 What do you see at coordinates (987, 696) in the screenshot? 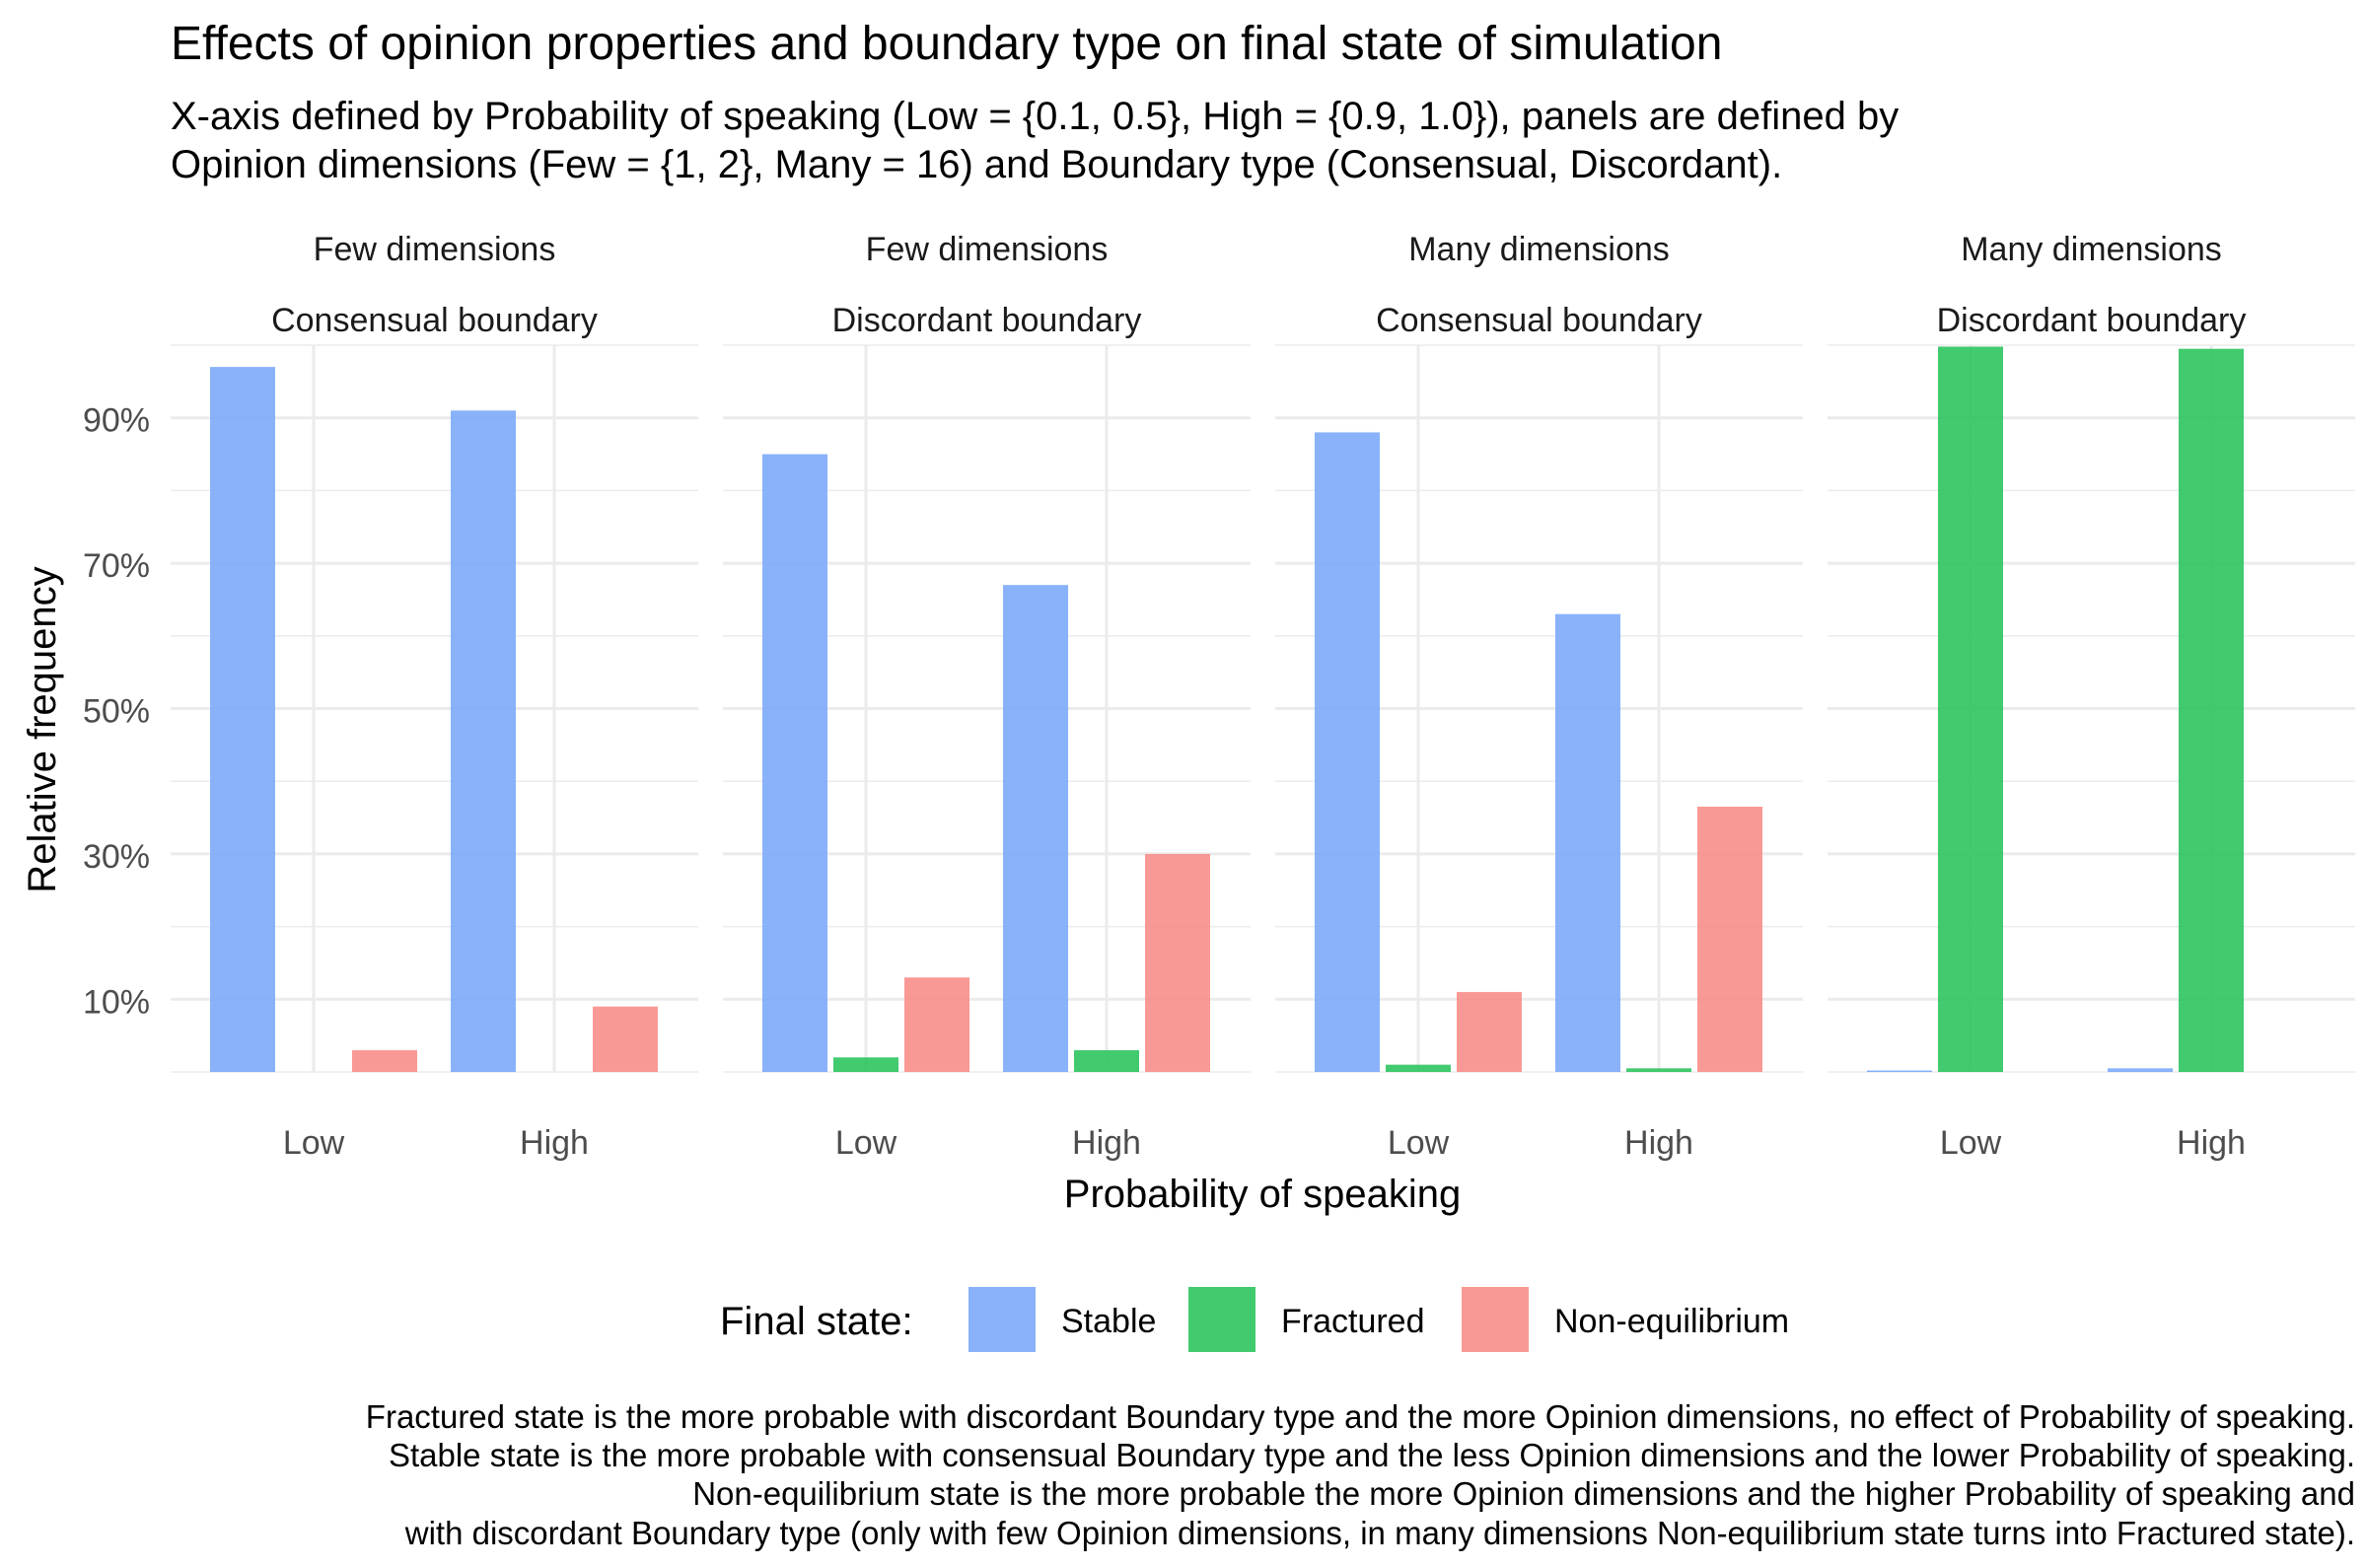
I see `panel-2: Few dimensions Discordant boundary Low High` at bounding box center [987, 696].